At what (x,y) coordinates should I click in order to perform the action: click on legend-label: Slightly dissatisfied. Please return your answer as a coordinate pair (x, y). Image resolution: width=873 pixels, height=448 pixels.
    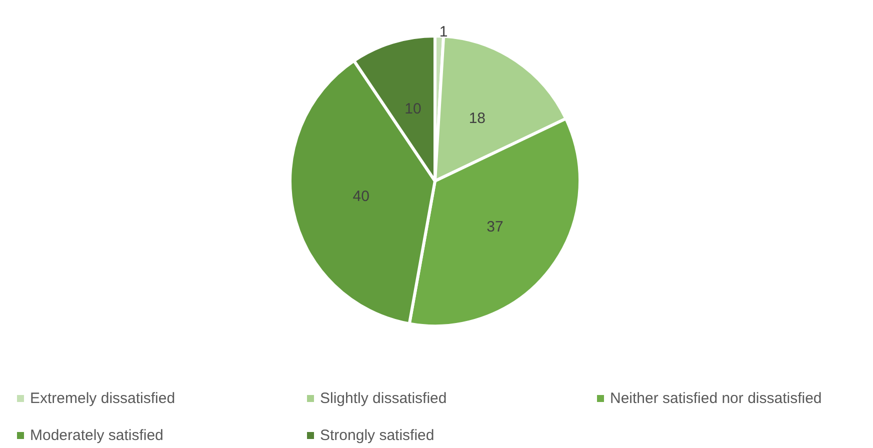
    Looking at the image, I should click on (383, 398).